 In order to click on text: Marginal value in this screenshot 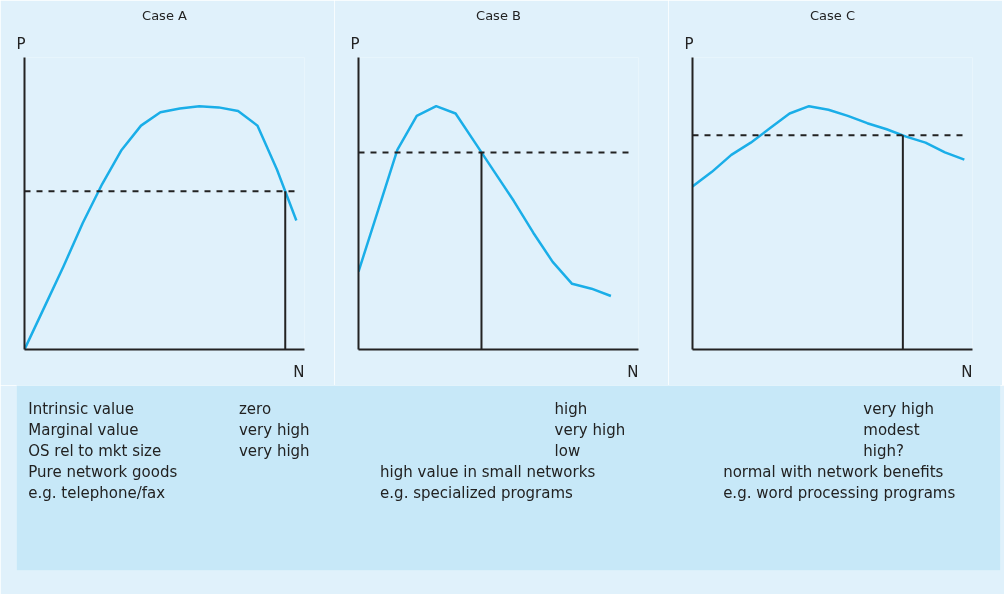, I will do `click(83, 429)`.